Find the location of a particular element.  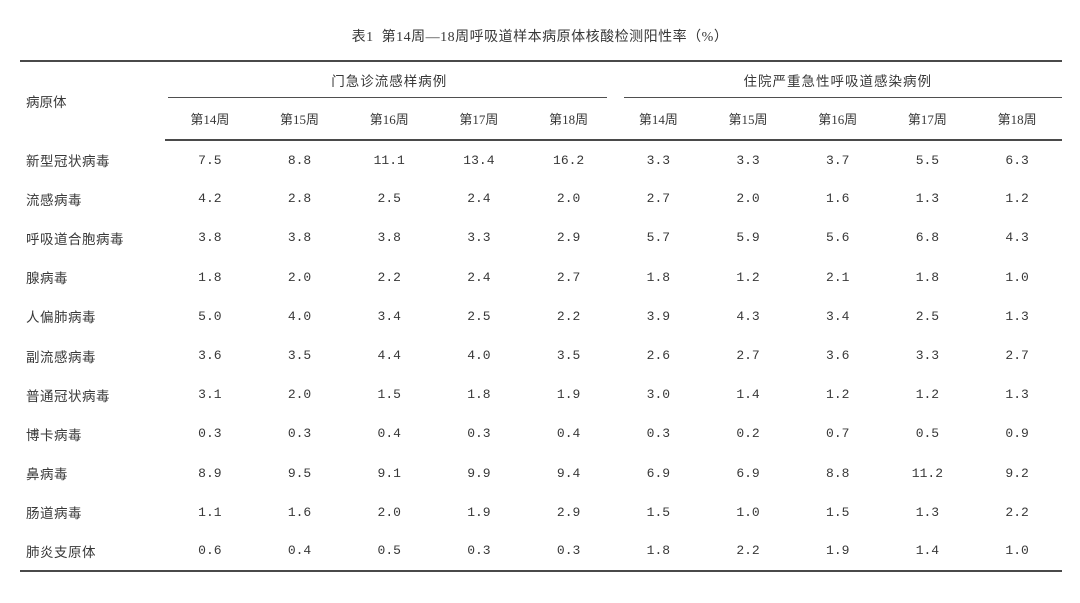

table-title: 表1 第14周—18周呼吸道样本病原体核酸检测阳性率（%） is located at coordinates (540, 37).